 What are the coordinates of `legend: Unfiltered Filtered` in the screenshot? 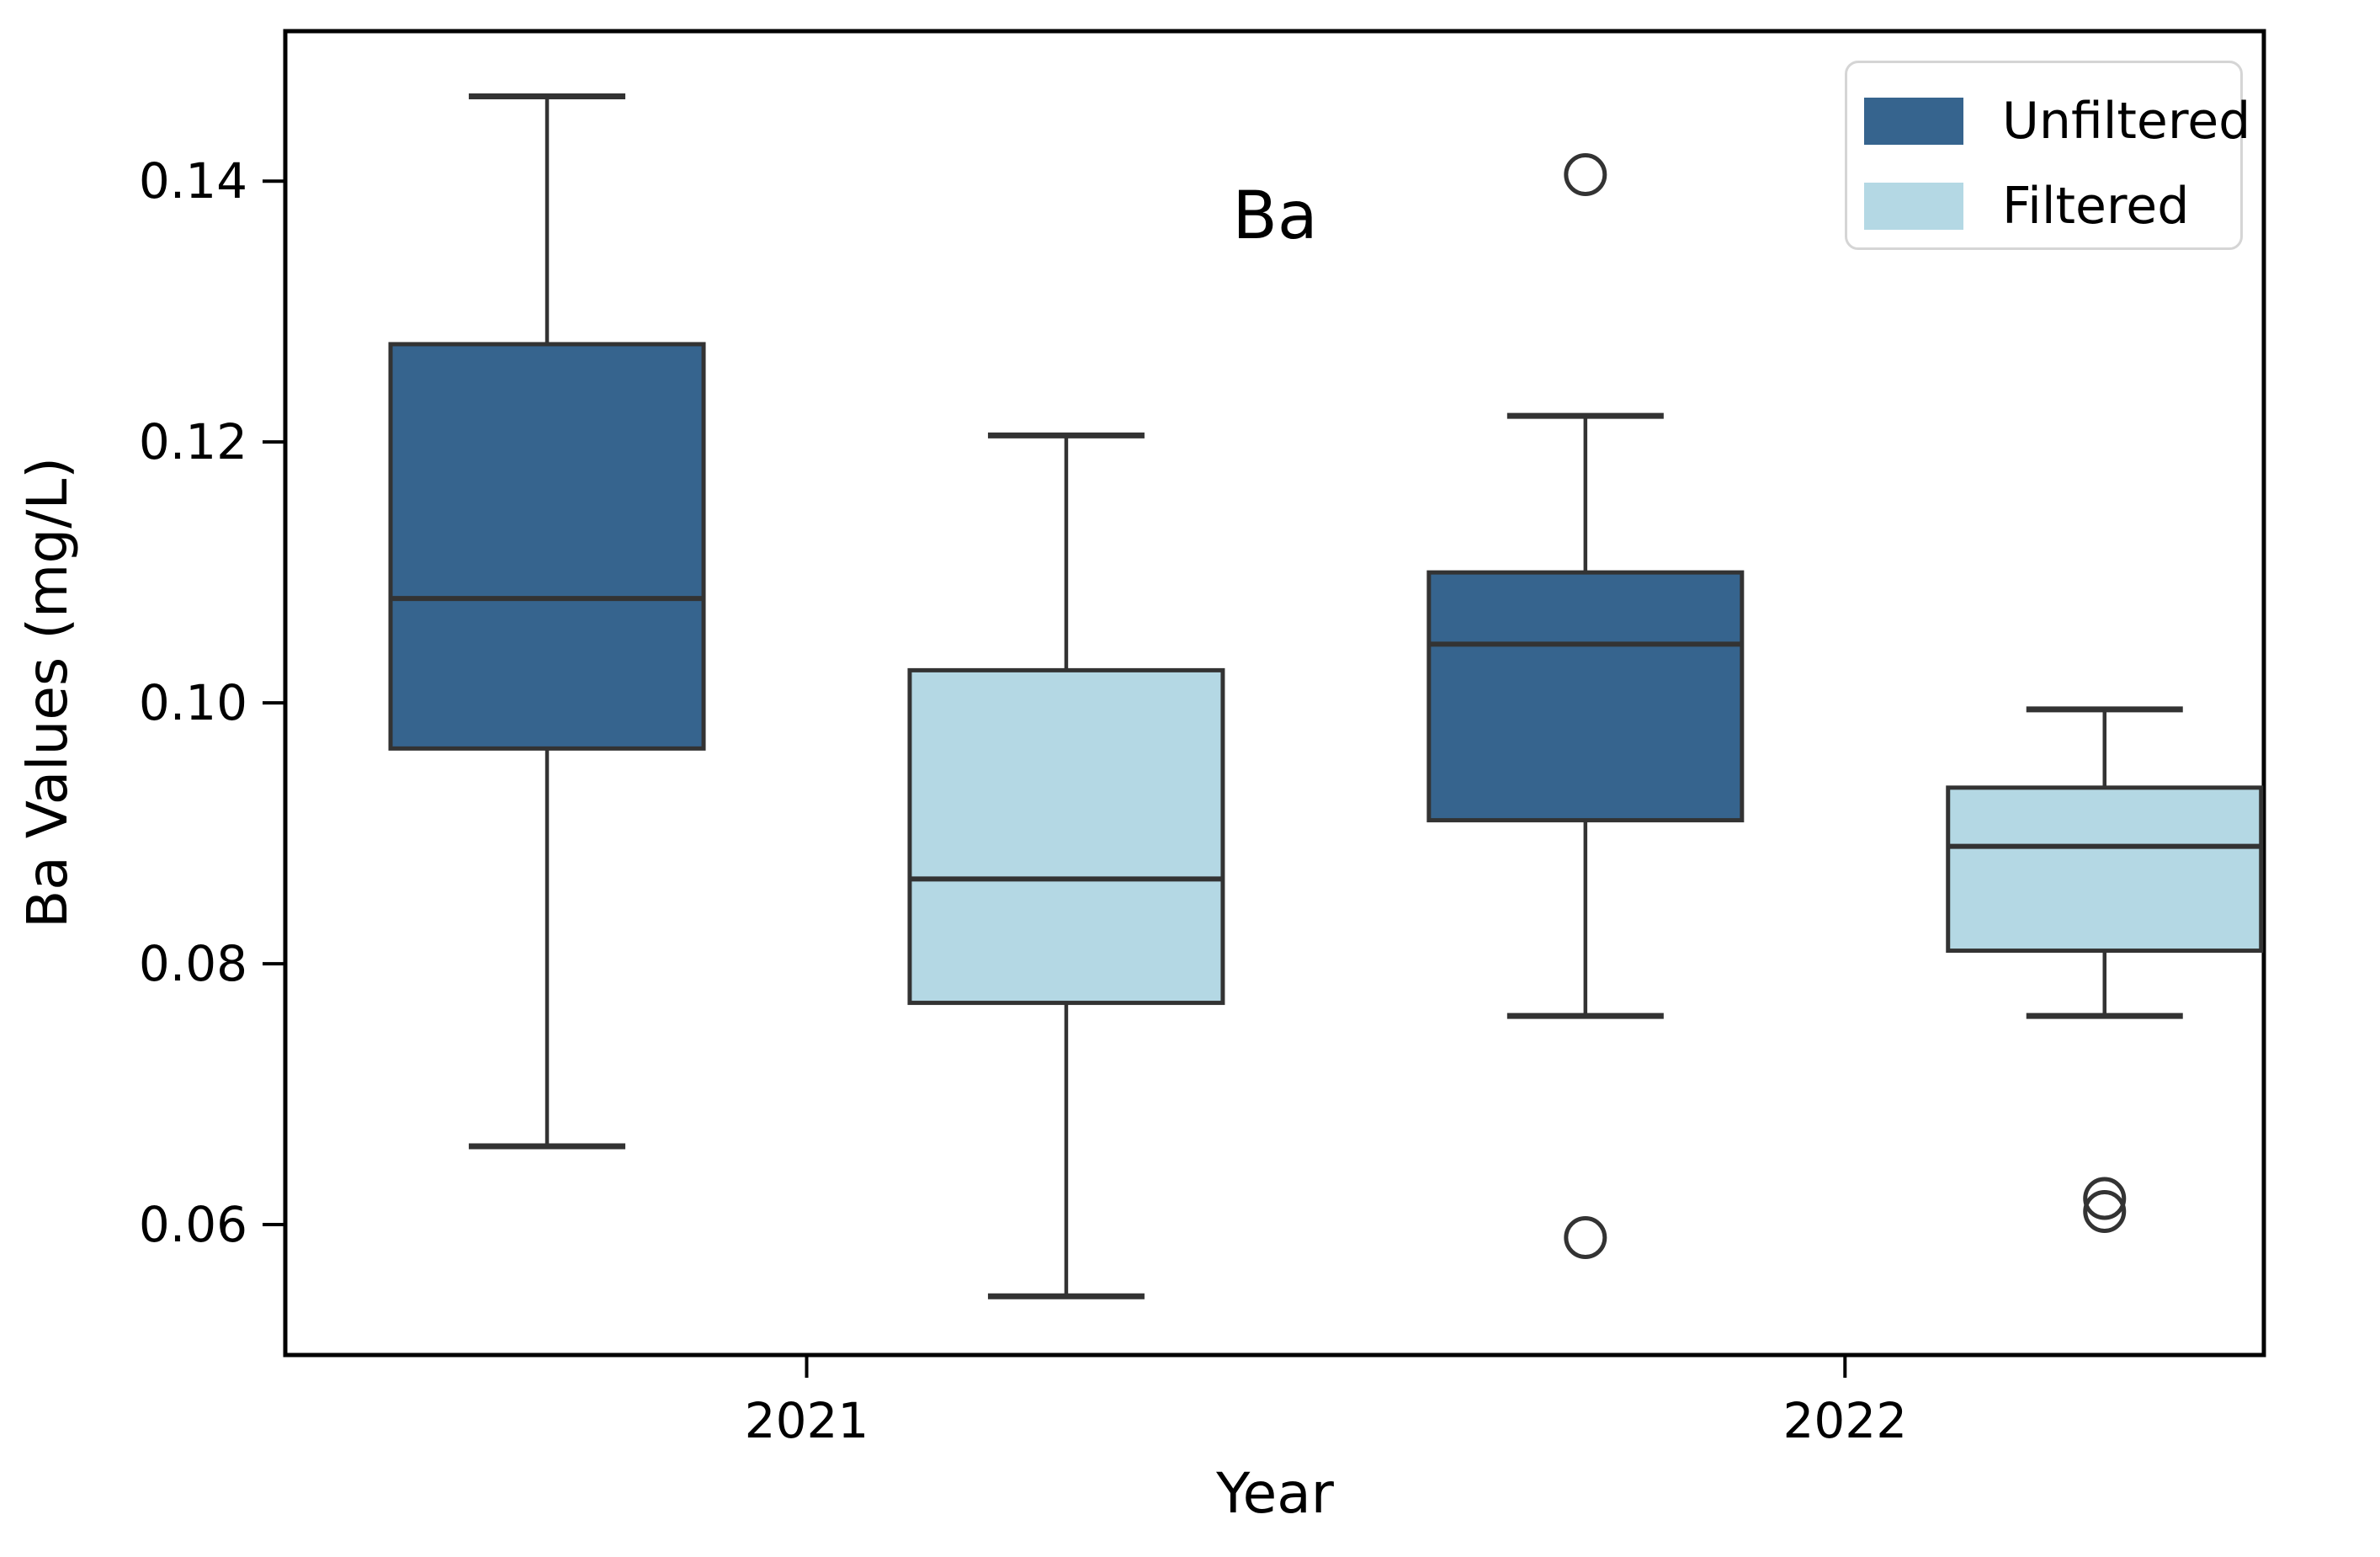 It's located at (2047, 155).